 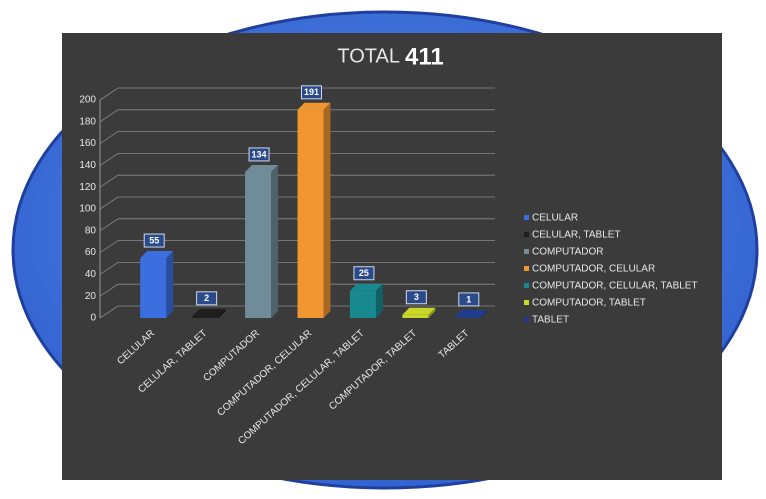 I want to click on y-tick-label: 180, so click(x=87, y=121).